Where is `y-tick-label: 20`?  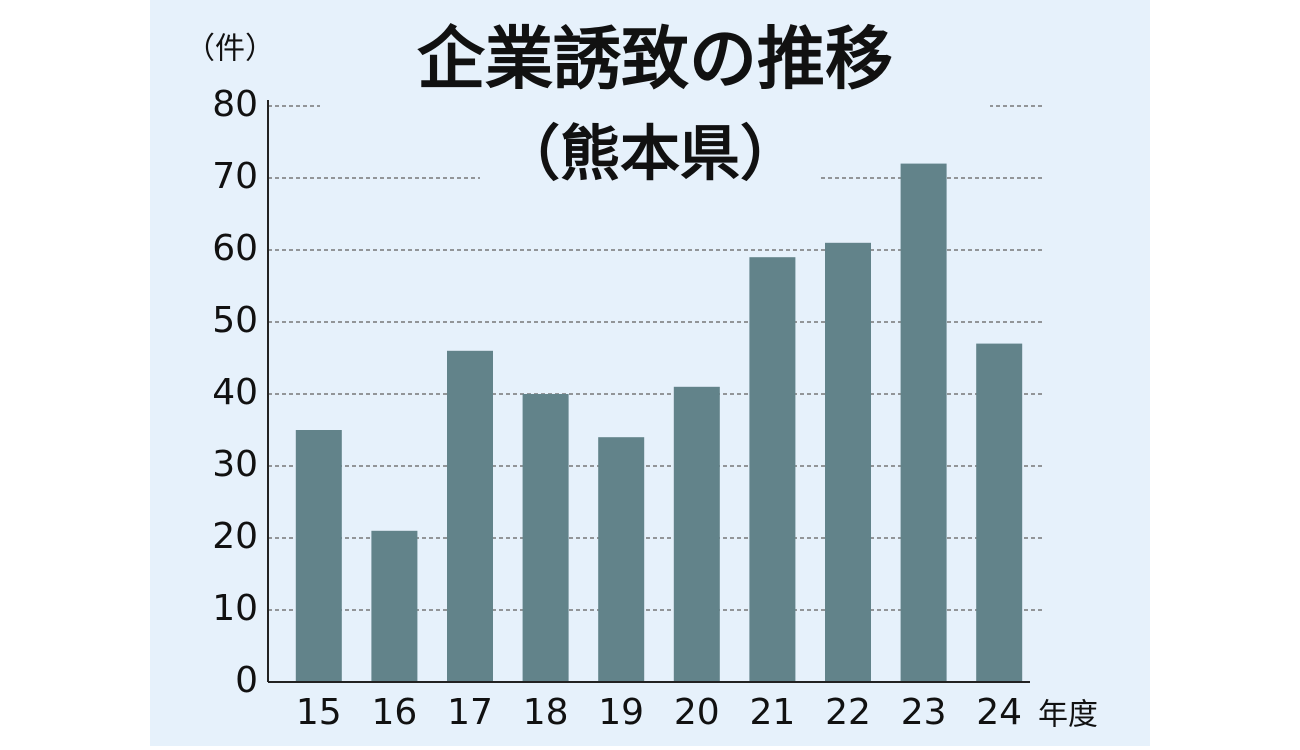 y-tick-label: 20 is located at coordinates (235, 536).